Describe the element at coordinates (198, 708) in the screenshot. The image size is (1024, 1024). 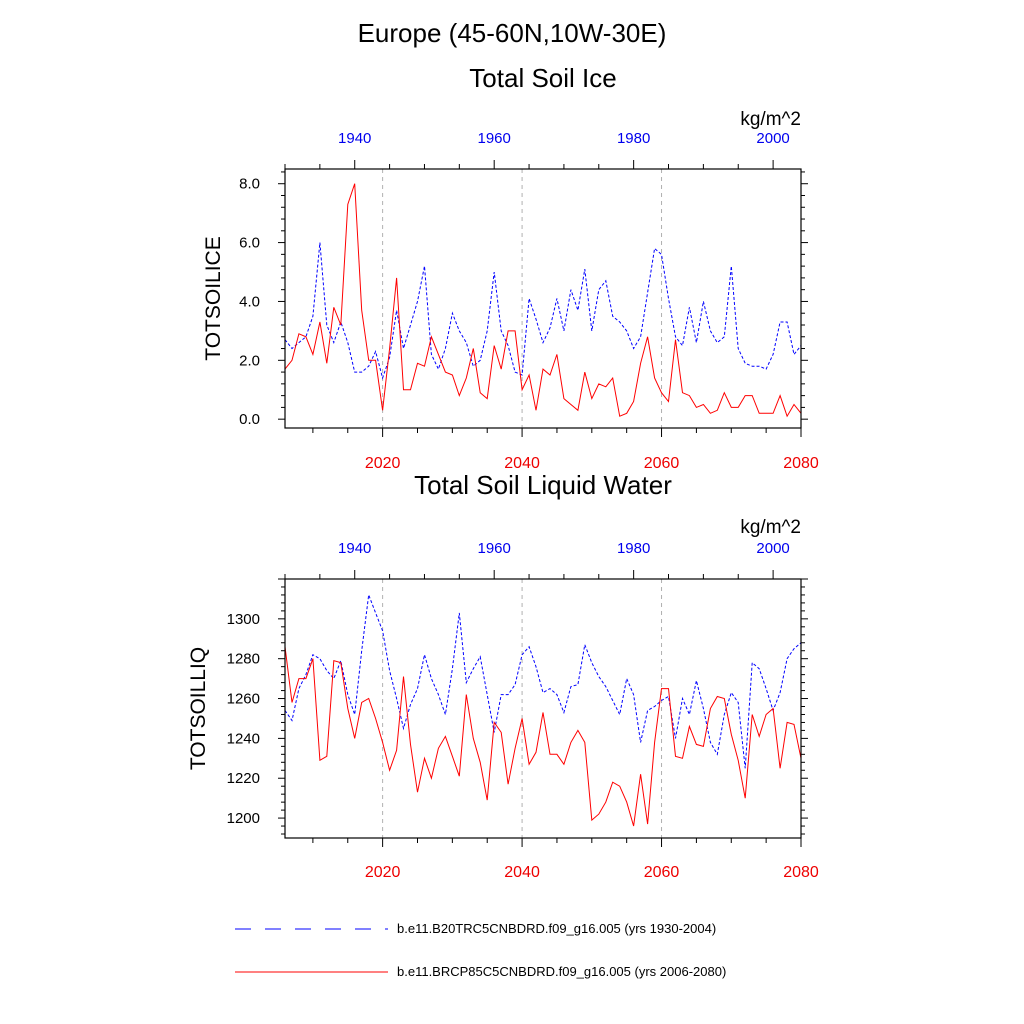
I see `y-axis-label: TOTSOILLIQ` at that location.